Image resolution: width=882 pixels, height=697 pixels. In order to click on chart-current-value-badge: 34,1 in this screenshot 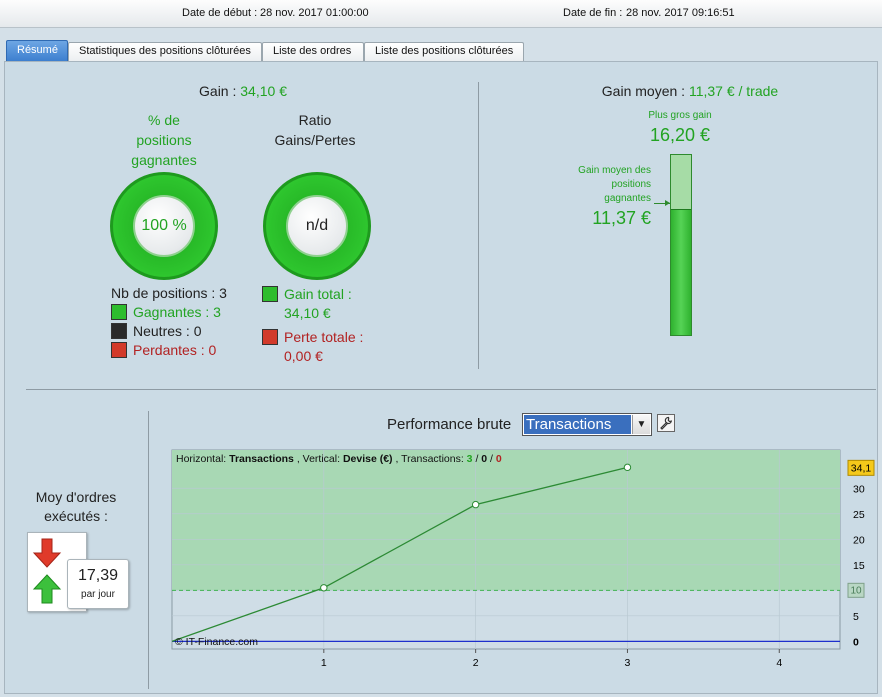, I will do `click(861, 467)`.